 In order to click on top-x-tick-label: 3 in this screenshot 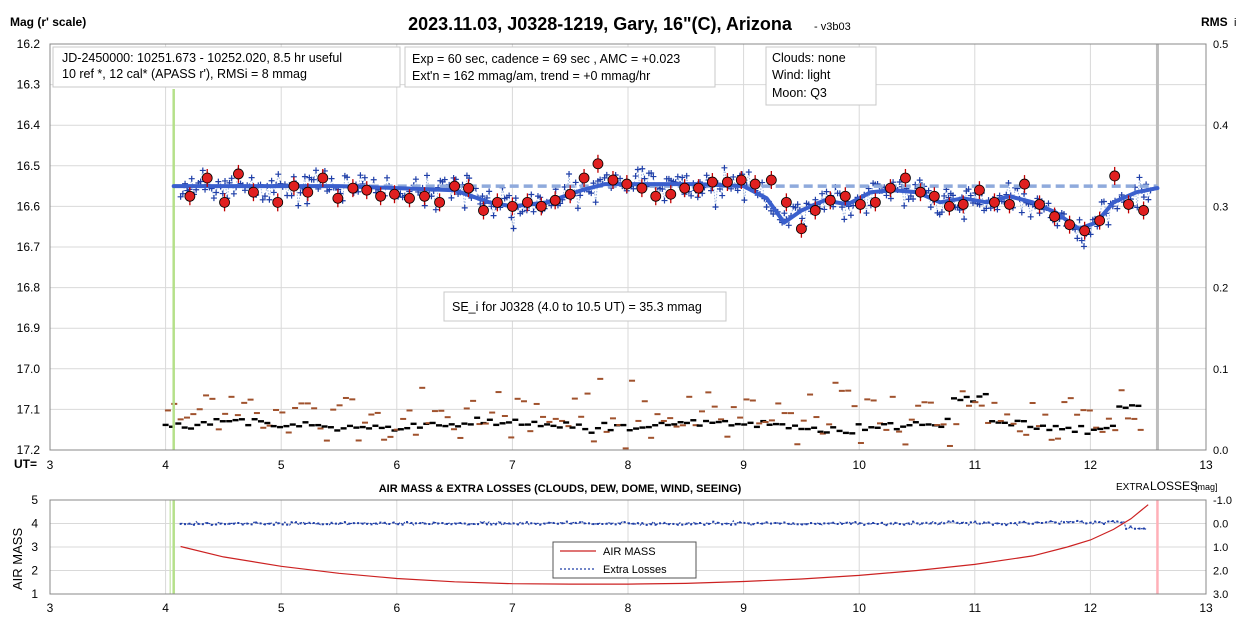, I will do `click(50, 465)`.